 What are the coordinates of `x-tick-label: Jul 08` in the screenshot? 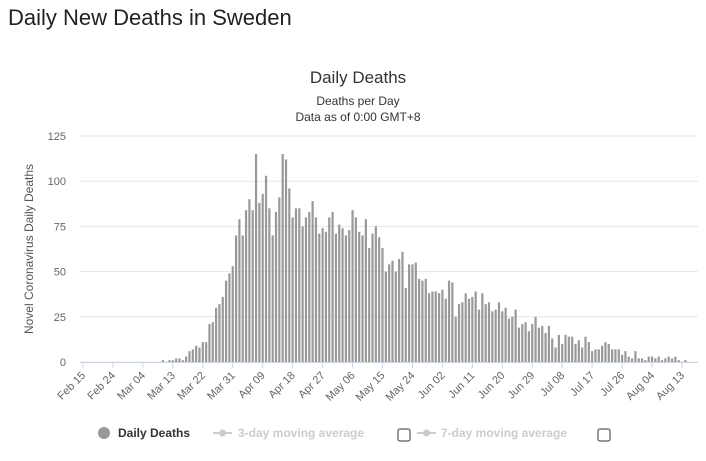 It's located at (552, 384).